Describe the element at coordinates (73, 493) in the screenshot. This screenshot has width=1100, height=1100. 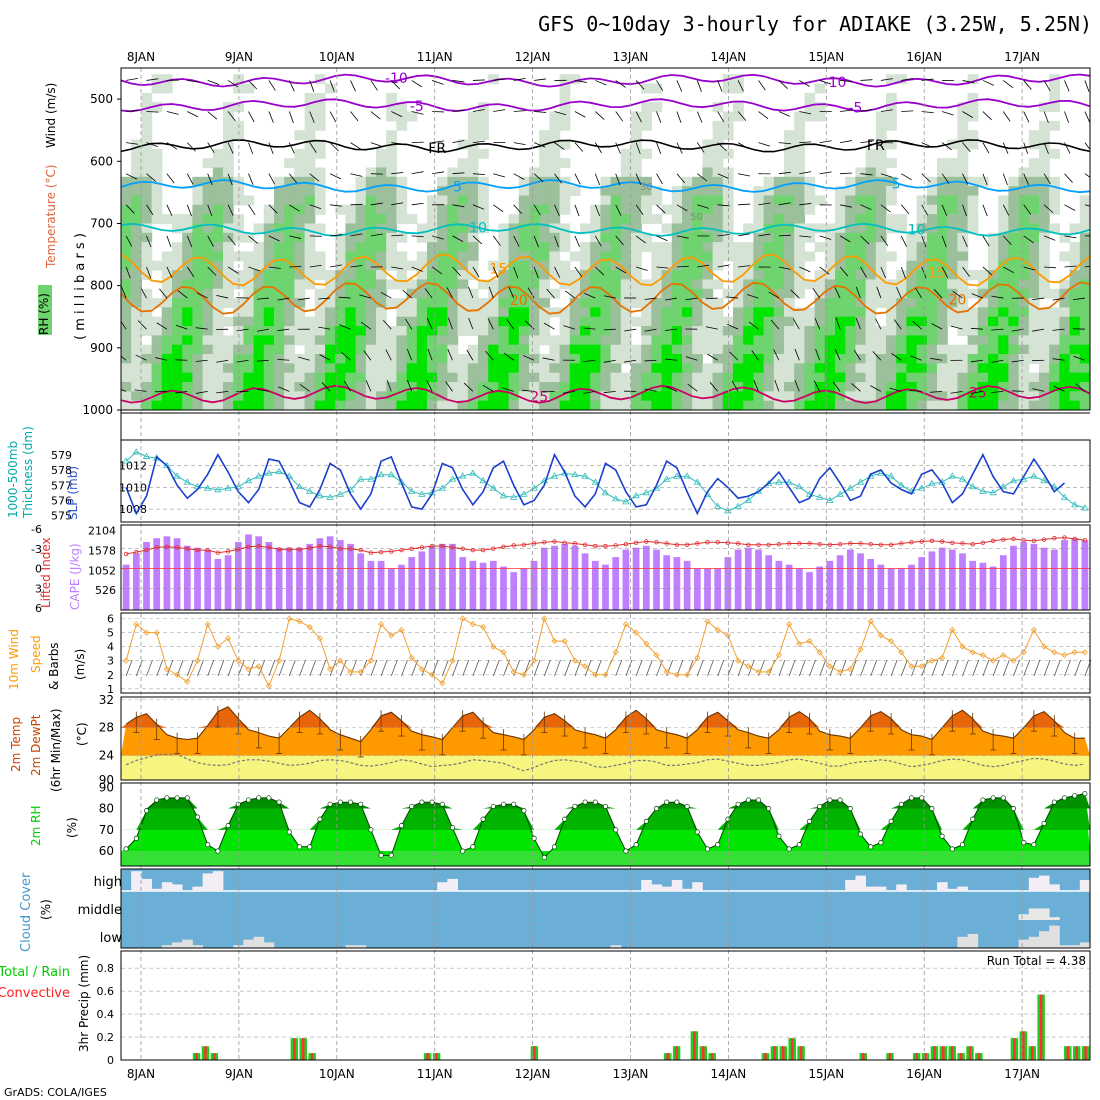
I see `slp-axis-label: SLP (mb)` at that location.